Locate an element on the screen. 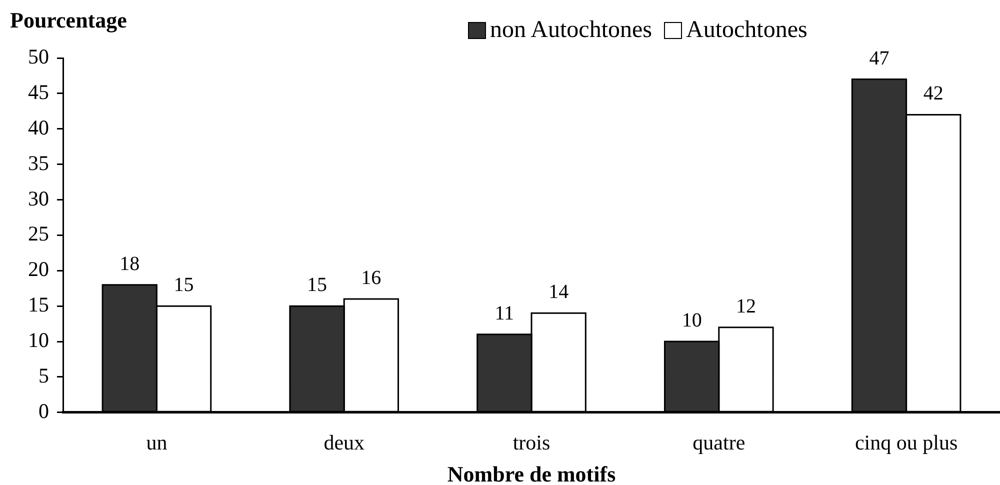  data-label: 47 is located at coordinates (879, 58).